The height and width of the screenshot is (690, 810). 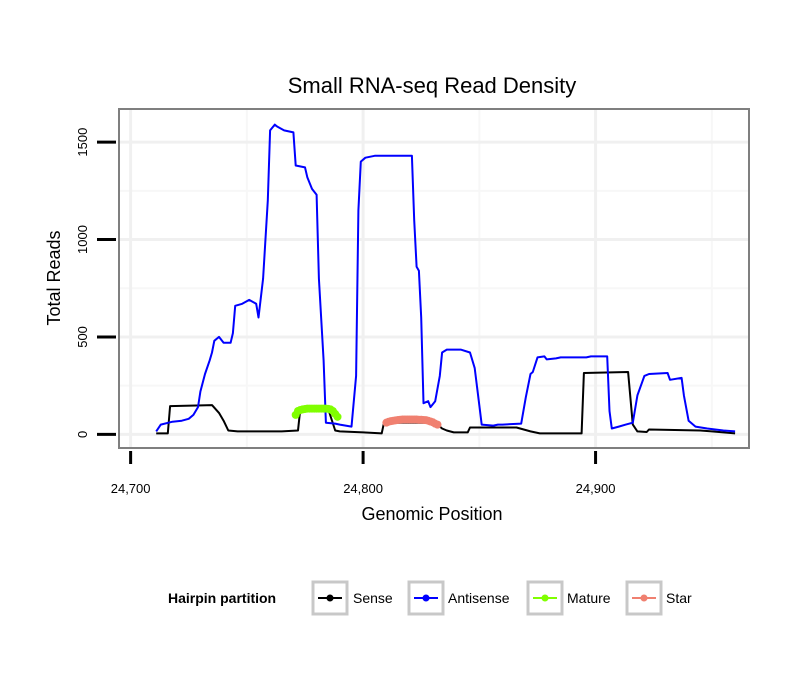 What do you see at coordinates (131, 488) in the screenshot?
I see `x-tick-label: 24,700` at bounding box center [131, 488].